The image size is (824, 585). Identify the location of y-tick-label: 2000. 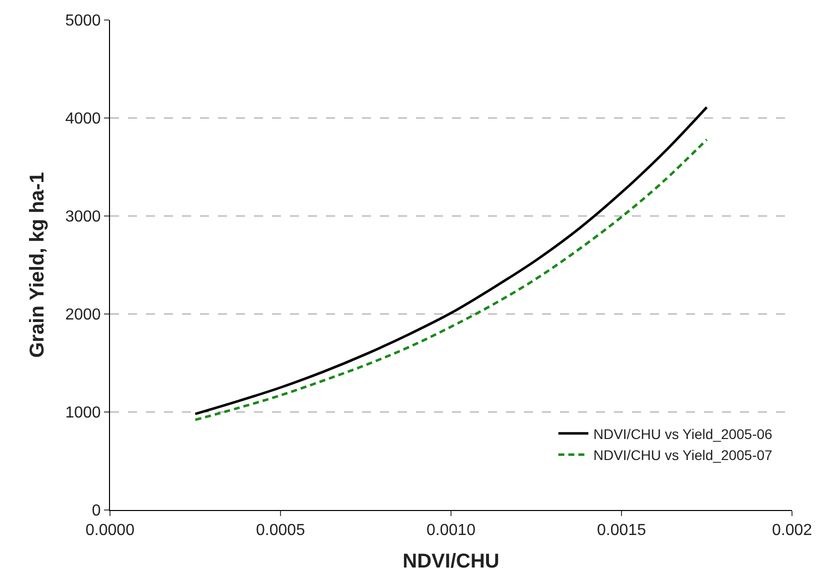
(83, 315).